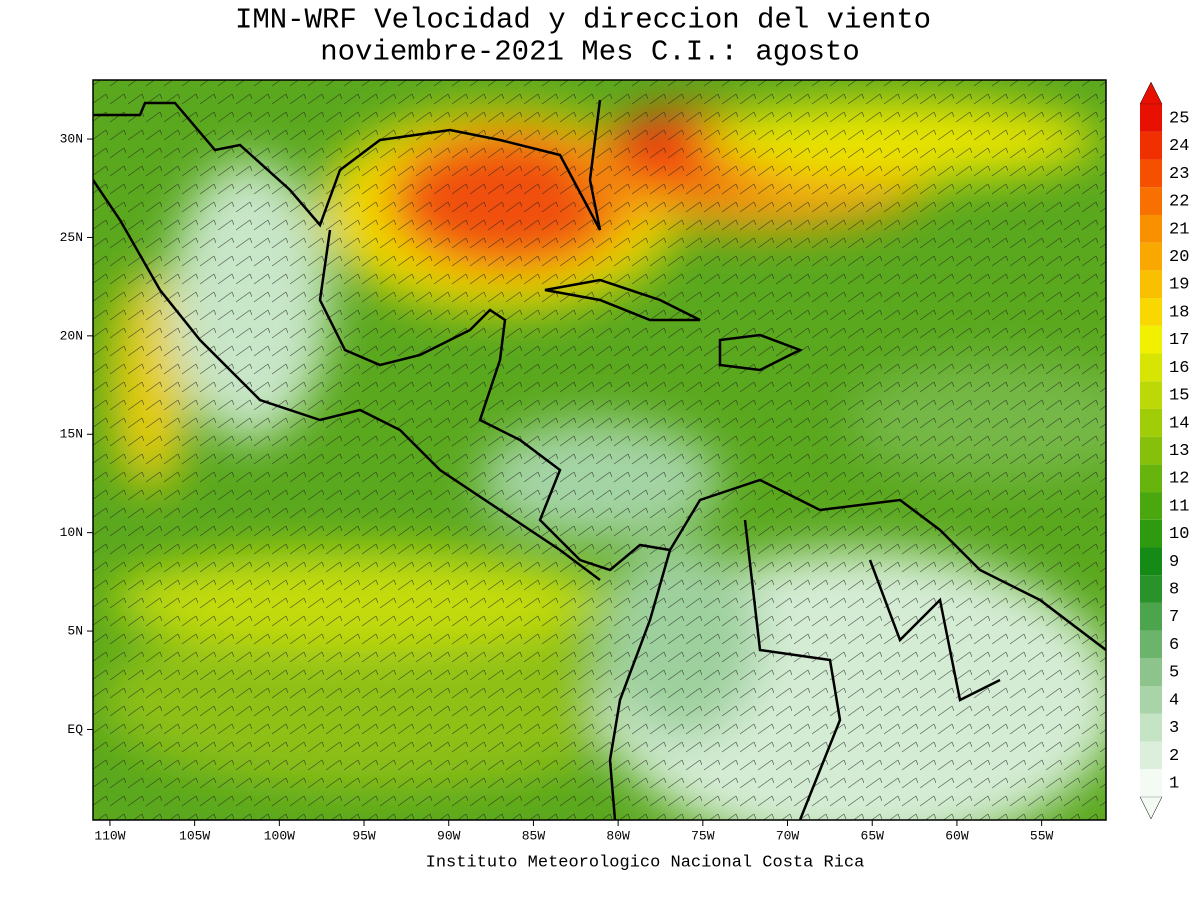 This screenshot has width=1200, height=900. Describe the element at coordinates (1174, 590) in the screenshot. I see `colorbar-label: 8` at that location.